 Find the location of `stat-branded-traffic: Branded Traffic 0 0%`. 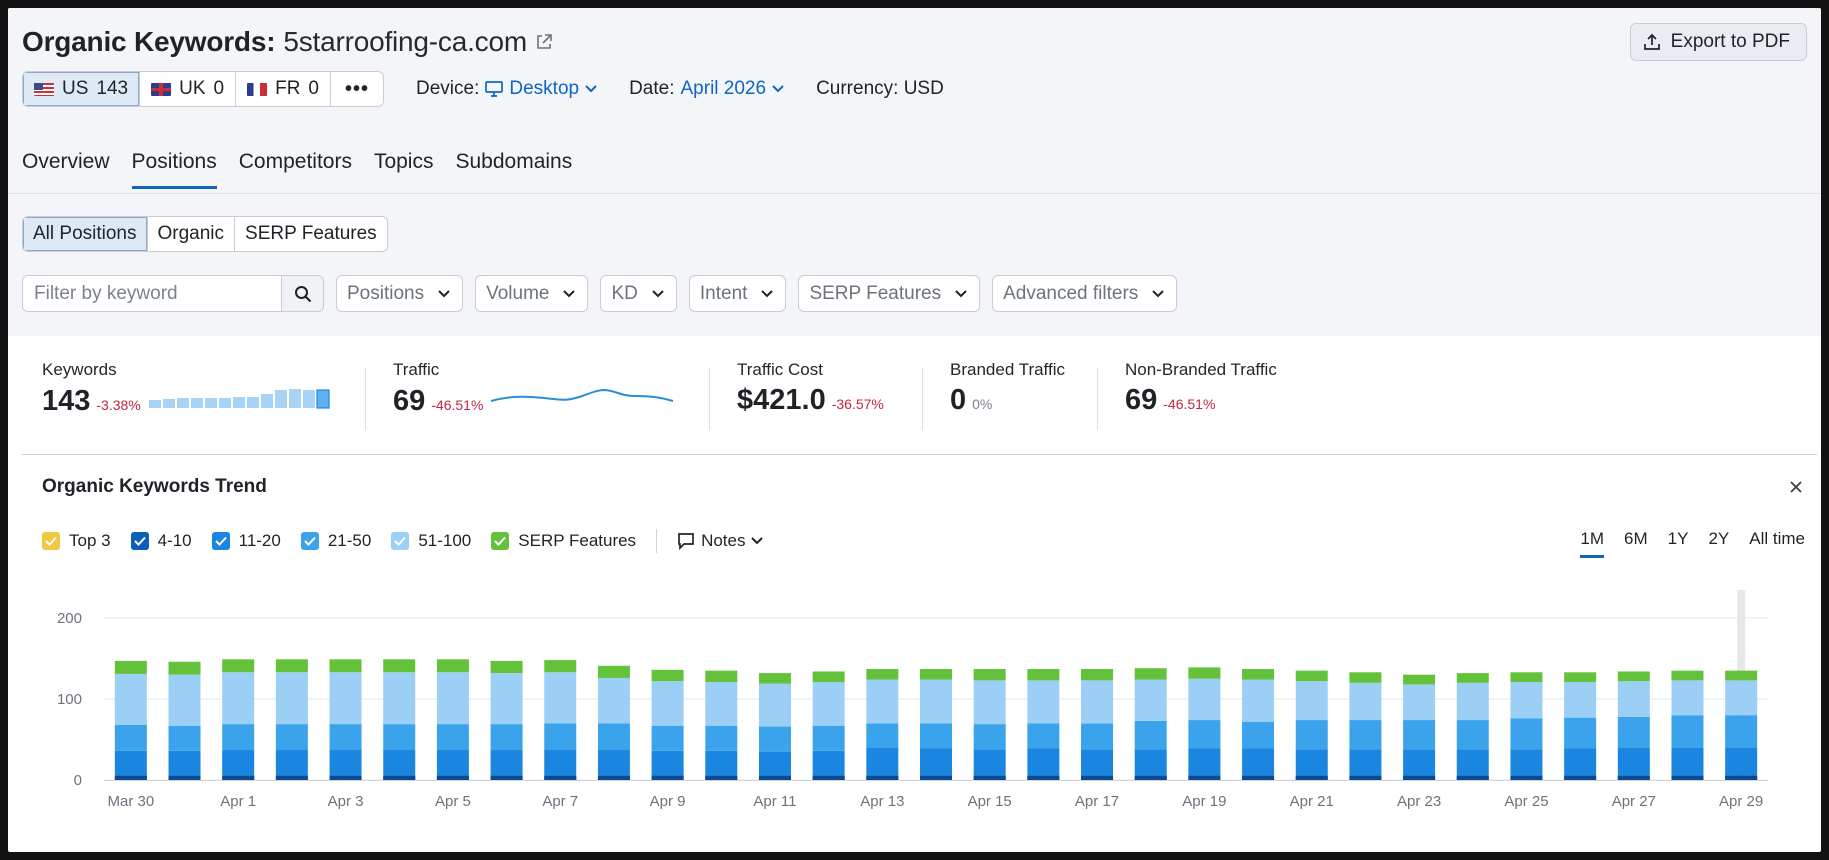

stat-branded-traffic: Branded Traffic 0 0% is located at coordinates (1007, 388).